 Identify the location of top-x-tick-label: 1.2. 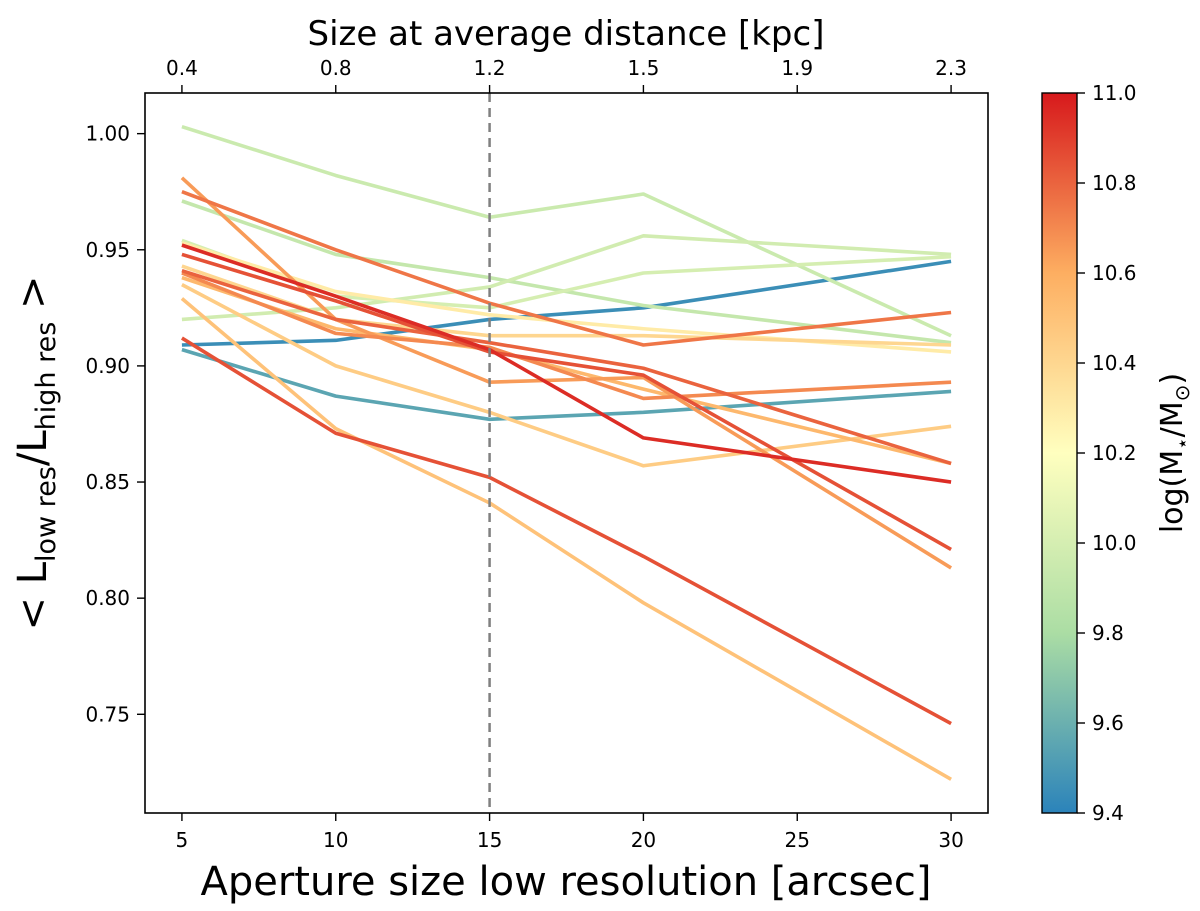
(490, 68).